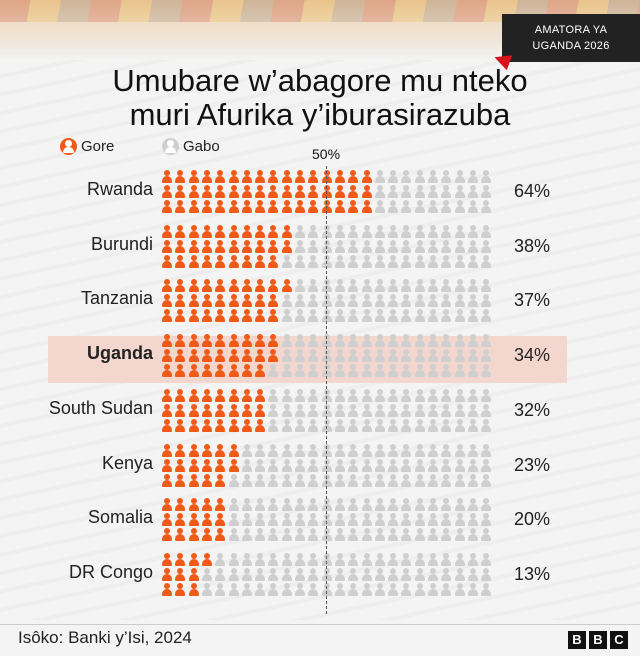 The width and height of the screenshot is (640, 656). I want to click on country-label: DR Congo, so click(110, 571).